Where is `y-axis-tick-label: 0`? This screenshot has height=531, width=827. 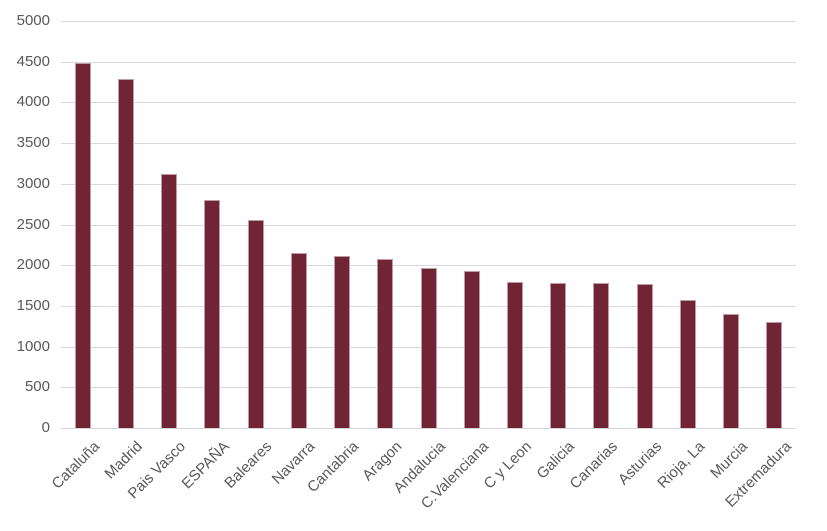
y-axis-tick-label: 0 is located at coordinates (45, 427).